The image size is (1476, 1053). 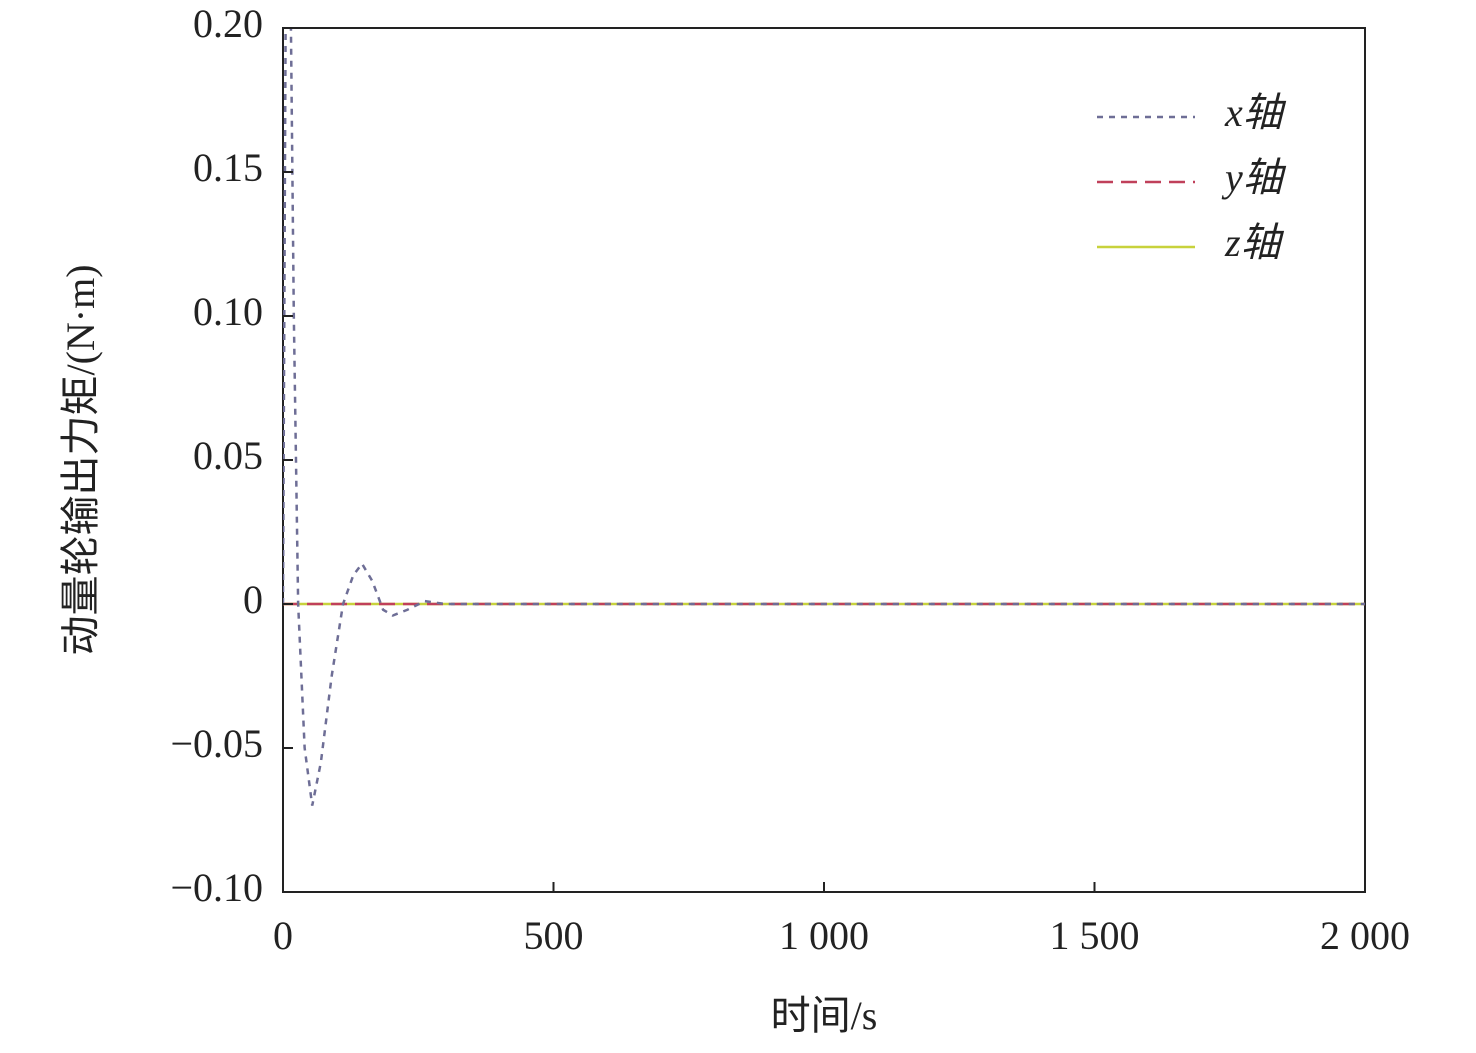 I want to click on x-axis-label: 时间/s, so click(x=824, y=1015).